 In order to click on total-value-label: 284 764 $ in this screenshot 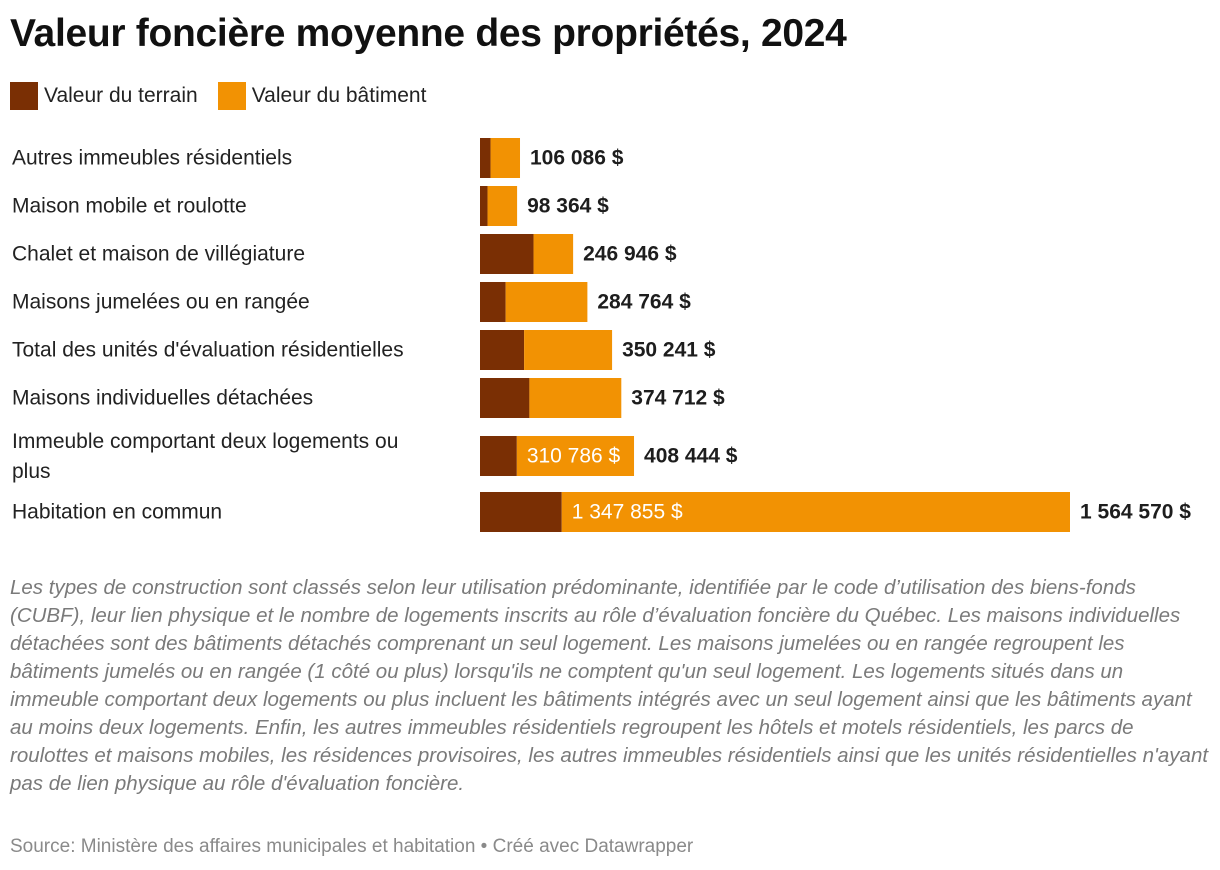, I will do `click(644, 302)`.